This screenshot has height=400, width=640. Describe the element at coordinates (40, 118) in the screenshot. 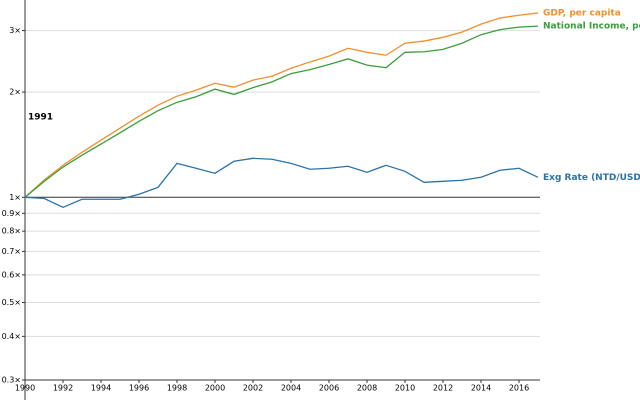

I see `annotation: 1991` at that location.